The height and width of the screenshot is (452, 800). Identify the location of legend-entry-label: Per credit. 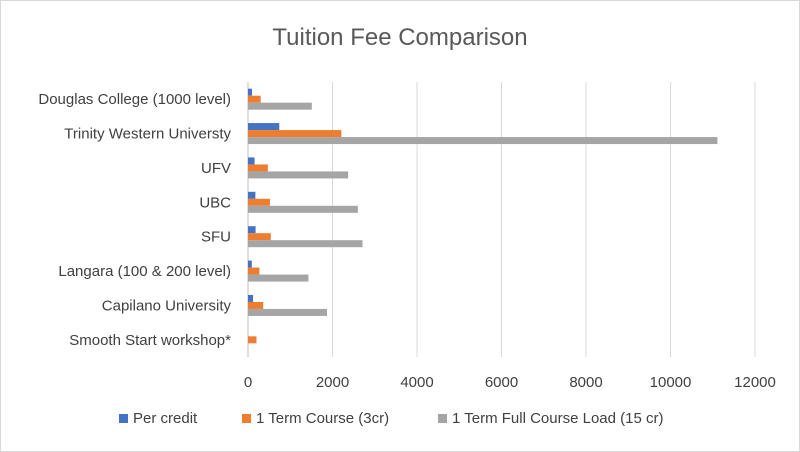
(165, 418).